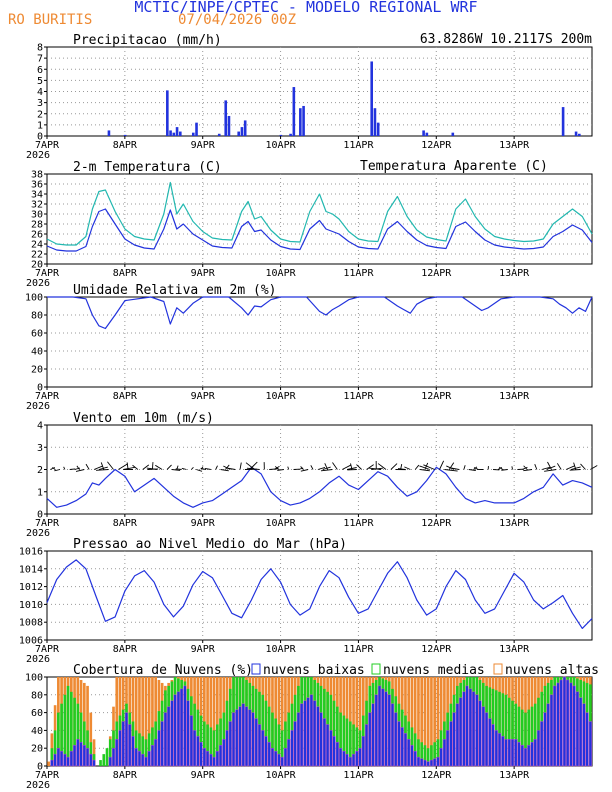 The width and height of the screenshot is (612, 792). What do you see at coordinates (34, 298) in the screenshot?
I see `humidity-tick-label-y: 100` at bounding box center [34, 298].